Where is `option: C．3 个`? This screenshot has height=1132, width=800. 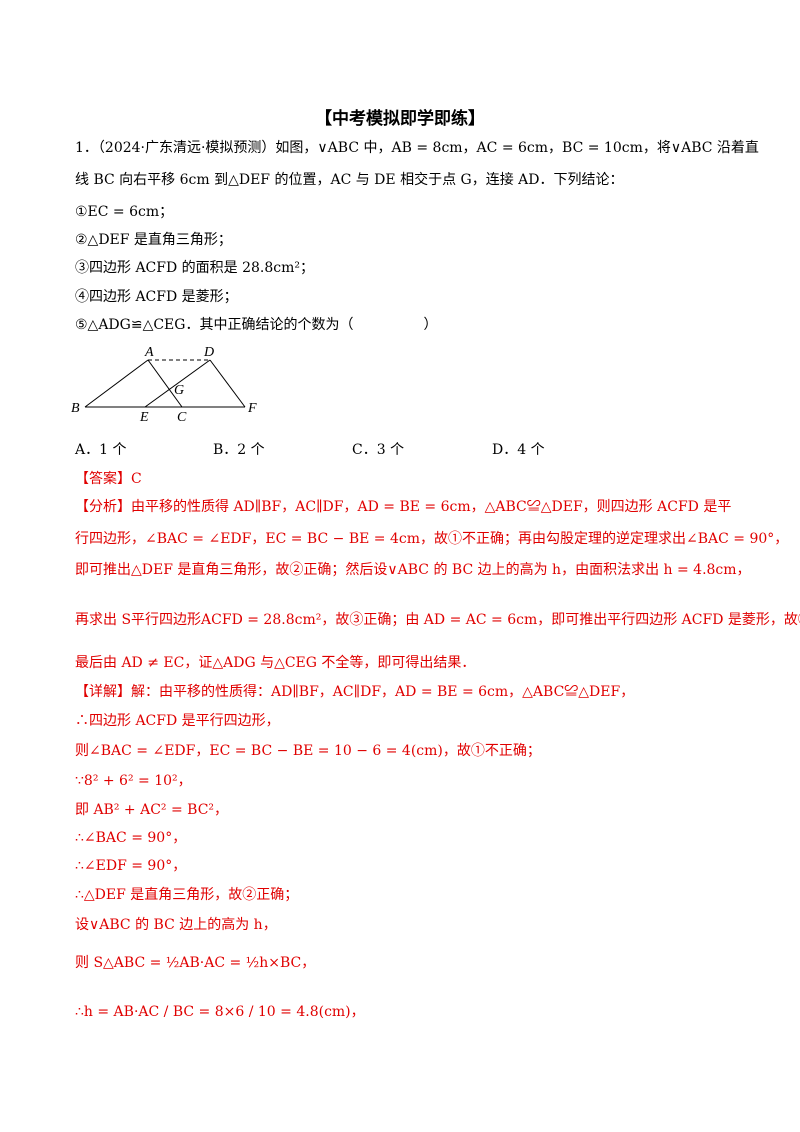
option: C．3 个 is located at coordinates (378, 450).